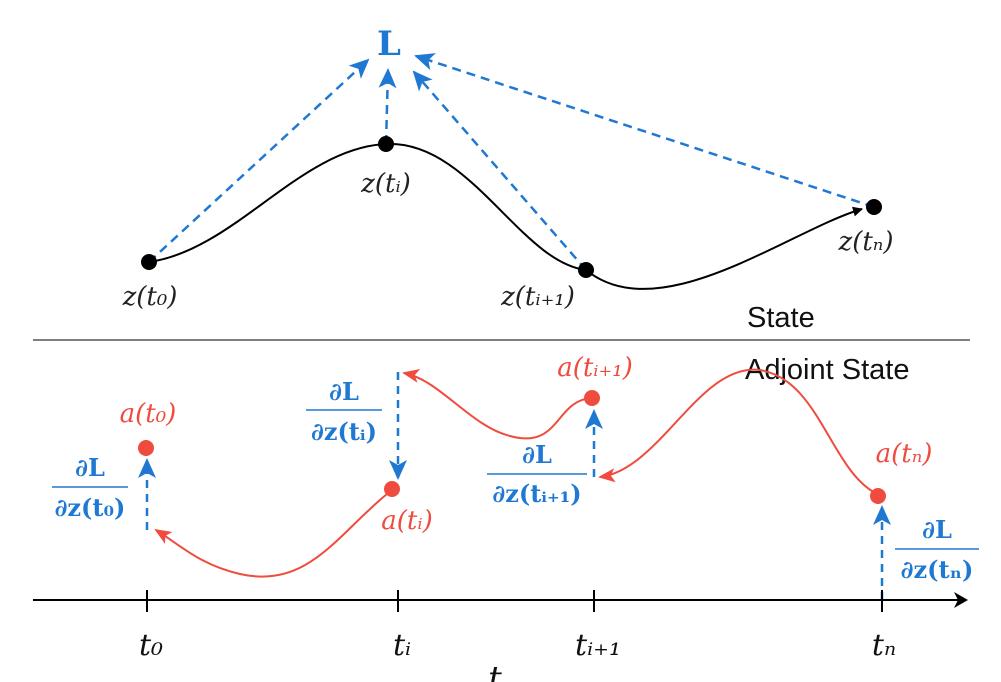 Image resolution: width=1001 pixels, height=682 pixels. Describe the element at coordinates (392, 489) in the screenshot. I see `adjoint-point-ti` at that location.